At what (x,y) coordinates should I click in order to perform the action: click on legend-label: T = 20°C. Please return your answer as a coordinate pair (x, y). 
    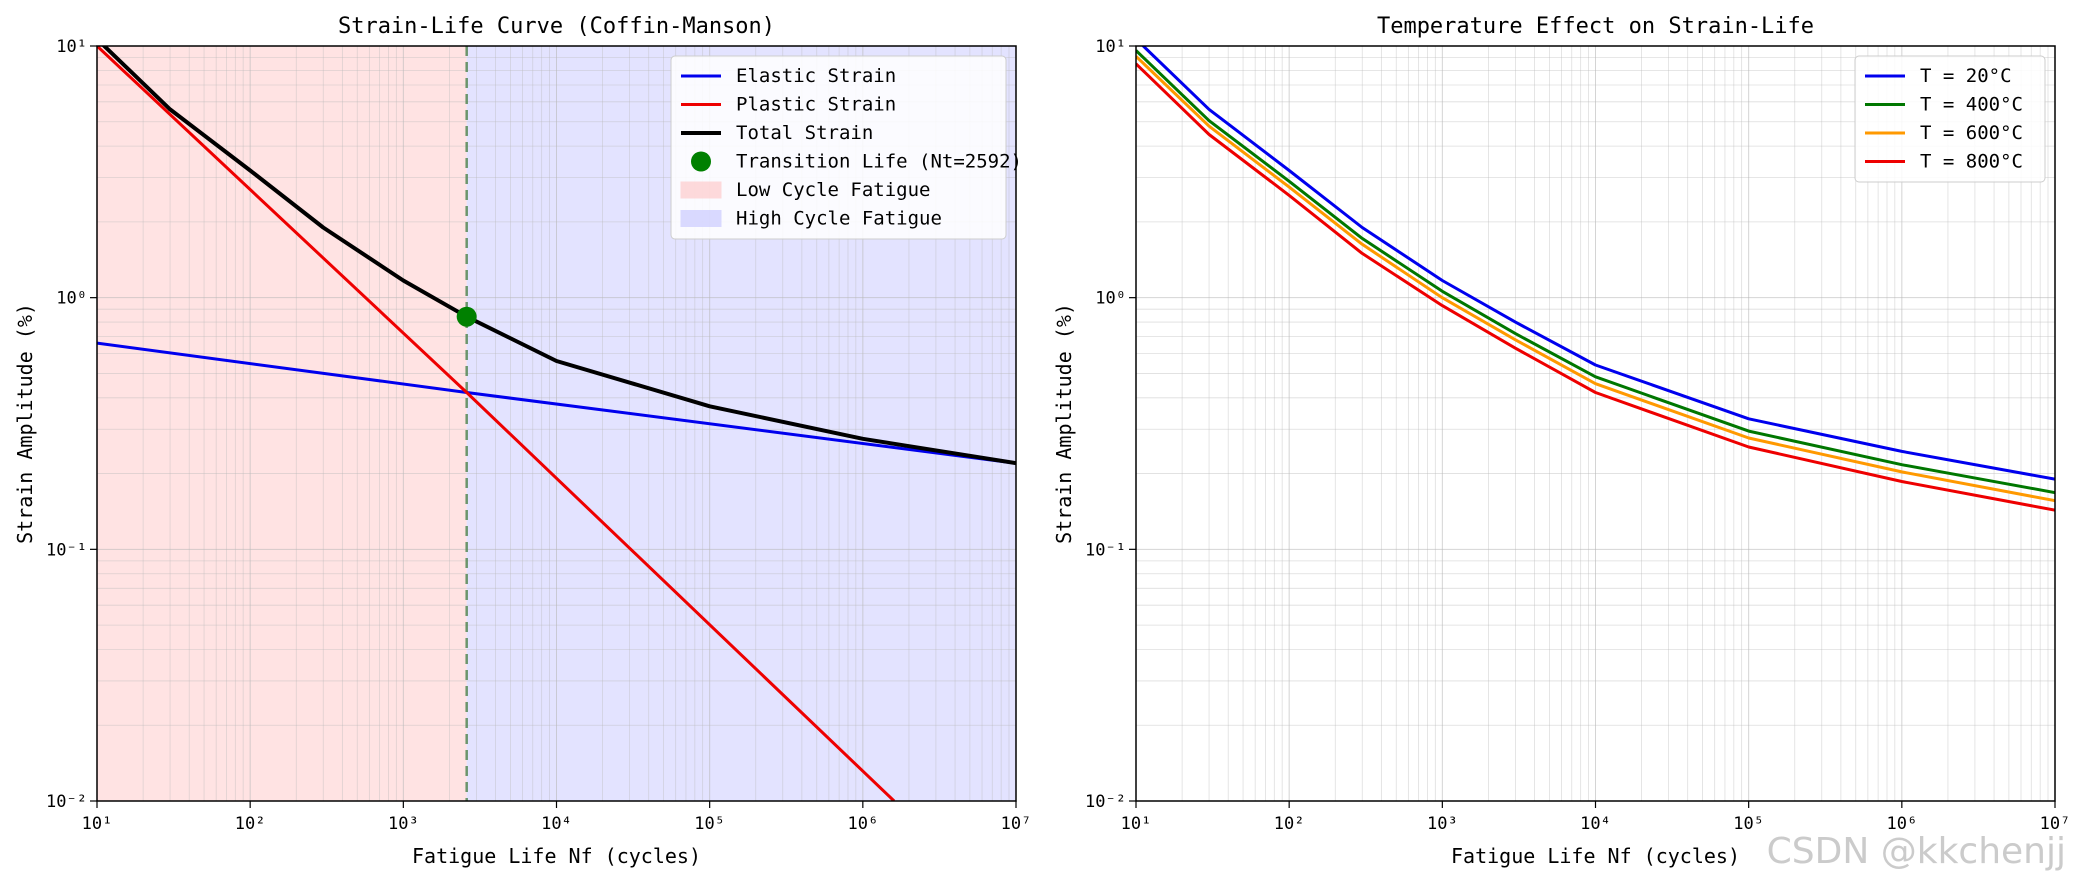
    Looking at the image, I should click on (1966, 76).